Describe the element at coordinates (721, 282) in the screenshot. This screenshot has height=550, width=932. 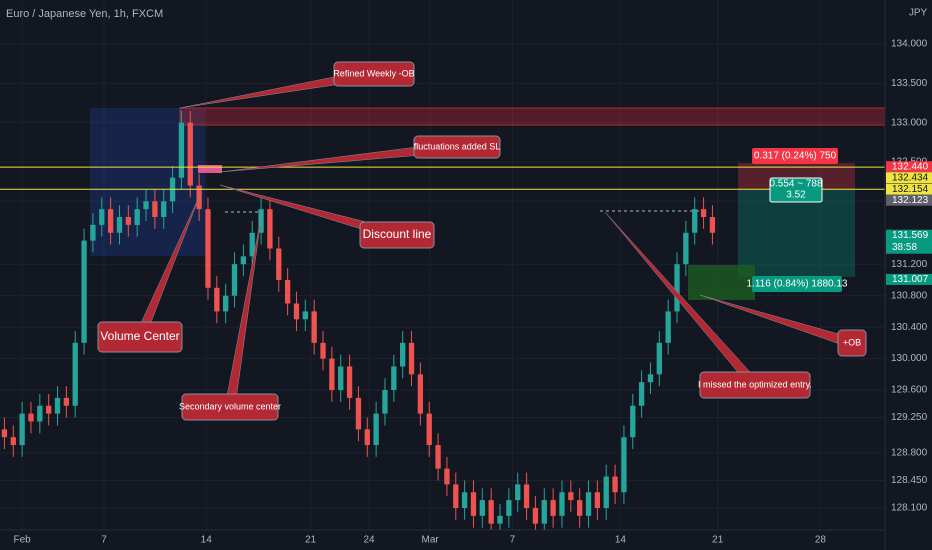
I see `ob-zone` at that location.